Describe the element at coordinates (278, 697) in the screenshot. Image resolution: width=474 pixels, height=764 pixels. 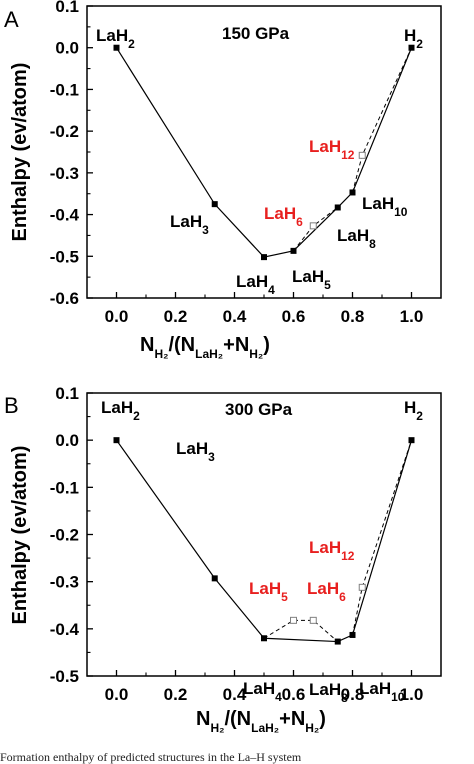
I see `point-label-subscript: 4` at that location.